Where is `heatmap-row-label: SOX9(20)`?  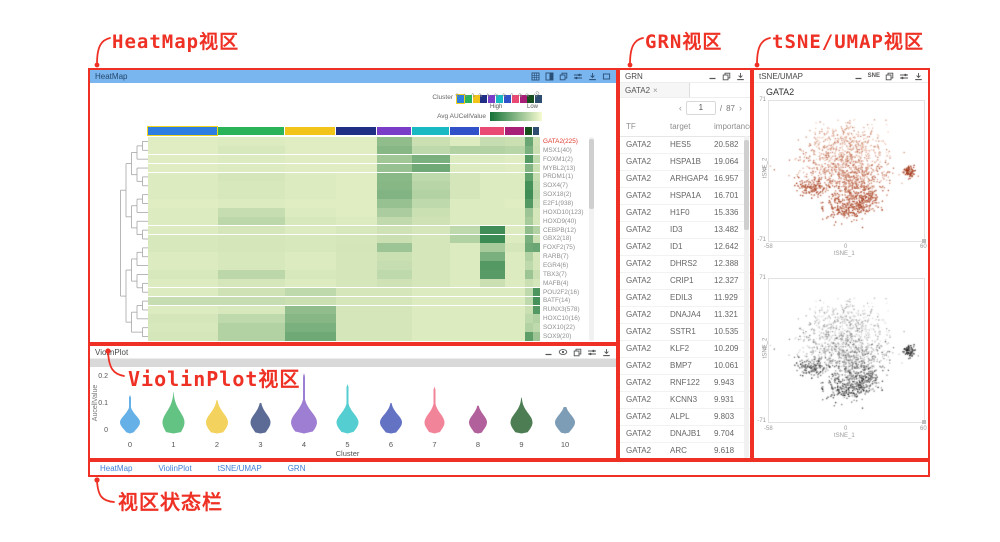
heatmap-row-label: SOX9(20) is located at coordinates (557, 336).